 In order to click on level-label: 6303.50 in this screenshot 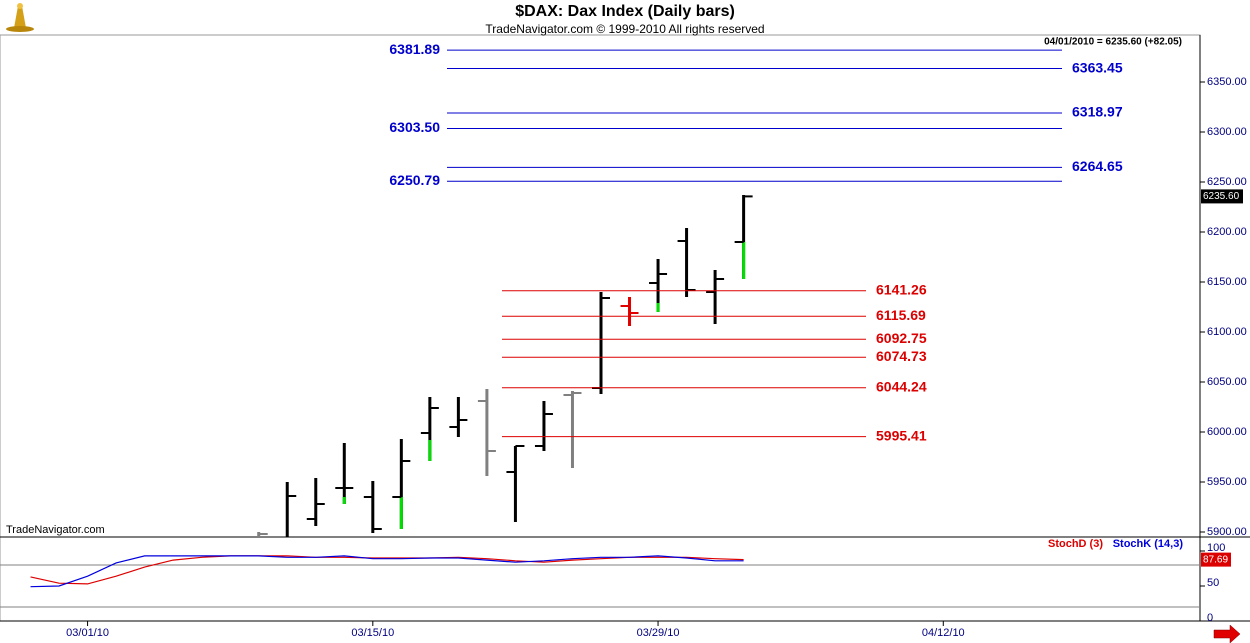, I will do `click(414, 127)`.